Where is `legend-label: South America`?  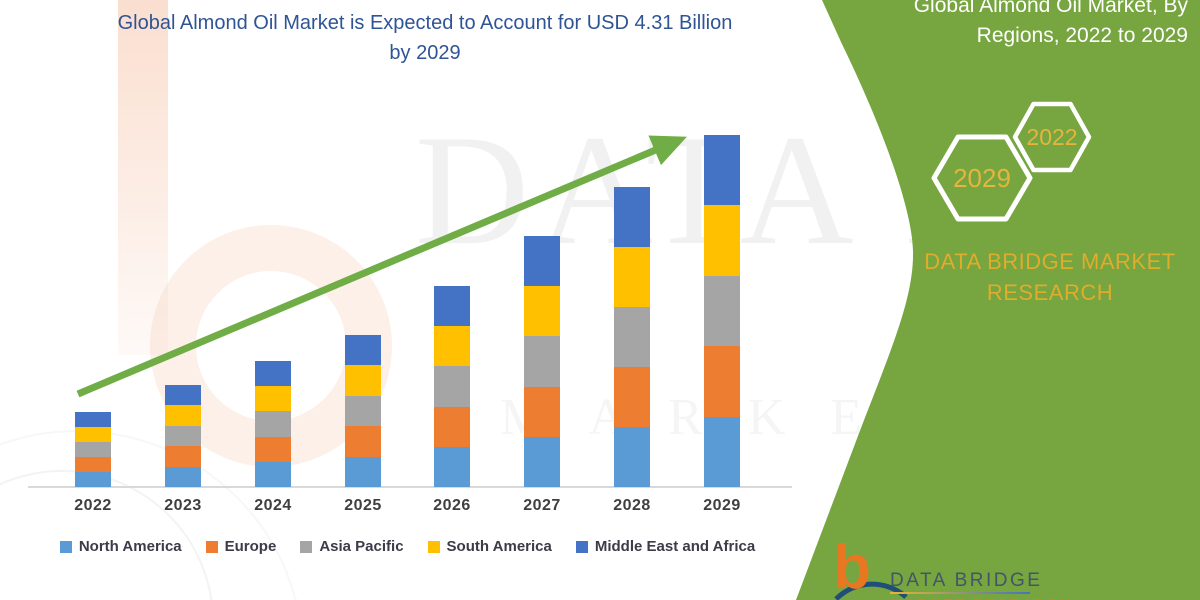 legend-label: South America is located at coordinates (499, 546).